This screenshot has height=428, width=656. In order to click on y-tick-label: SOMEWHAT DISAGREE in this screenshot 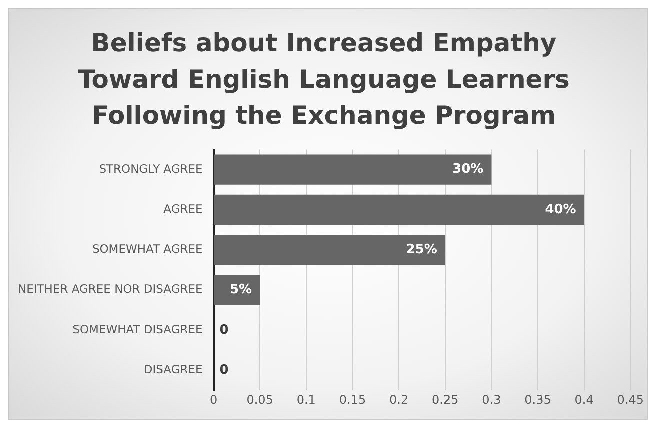, I will do `click(137, 329)`.